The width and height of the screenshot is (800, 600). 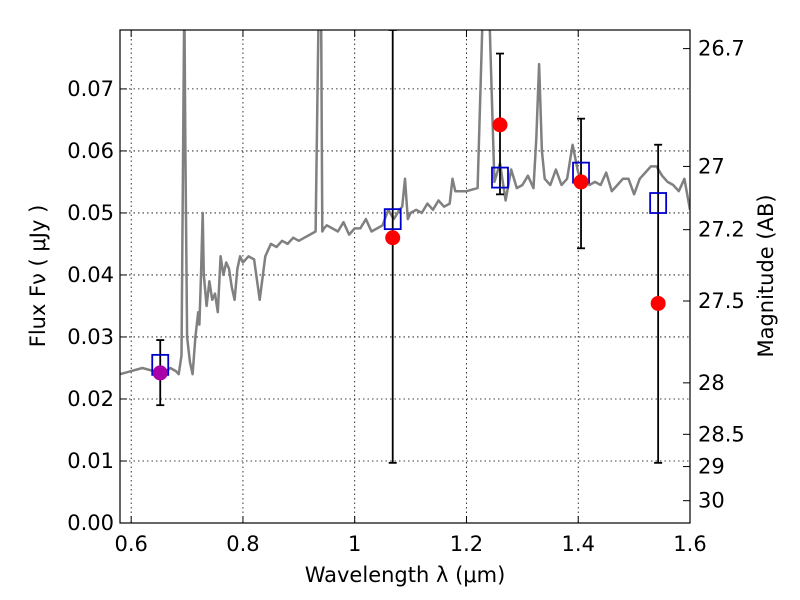 I want to click on y-tick-label: 0.06, so click(x=90, y=151).